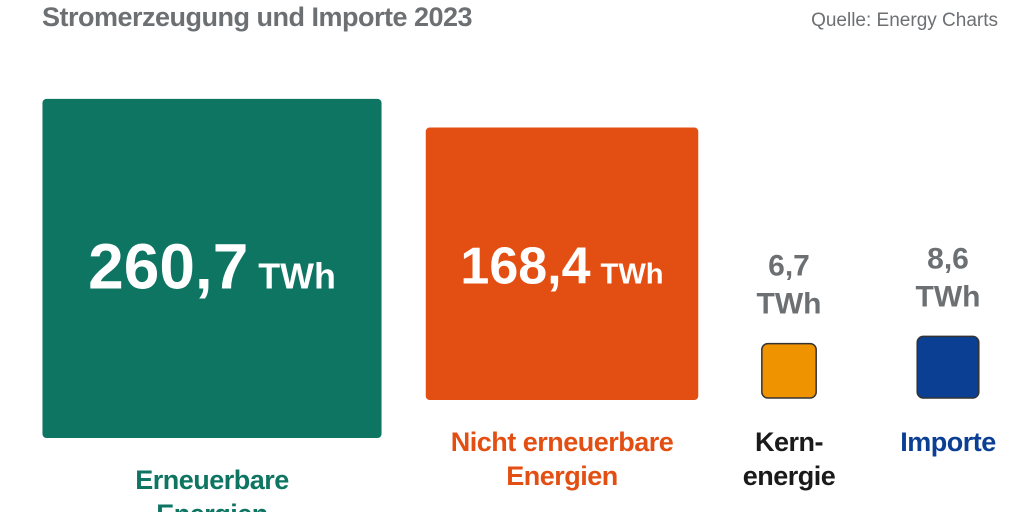 Image resolution: width=1024 pixels, height=512 pixels. Describe the element at coordinates (212, 488) in the screenshot. I see `category-label: Erneuerbare Energien` at that location.